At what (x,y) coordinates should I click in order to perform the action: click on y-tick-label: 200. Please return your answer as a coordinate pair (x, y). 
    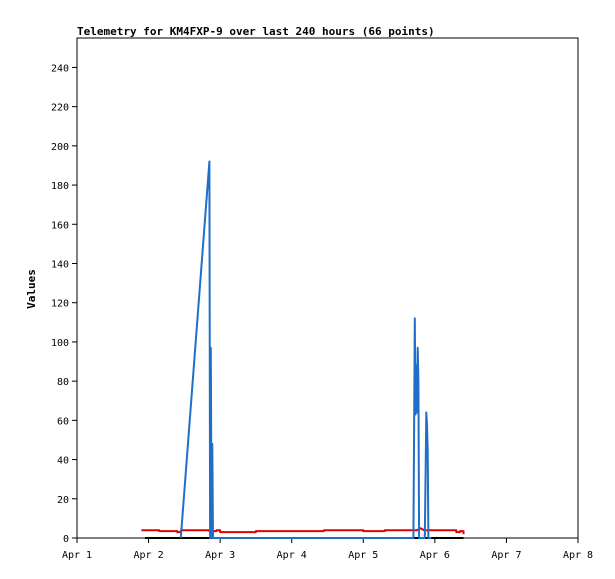
    Looking at the image, I should click on (60, 147).